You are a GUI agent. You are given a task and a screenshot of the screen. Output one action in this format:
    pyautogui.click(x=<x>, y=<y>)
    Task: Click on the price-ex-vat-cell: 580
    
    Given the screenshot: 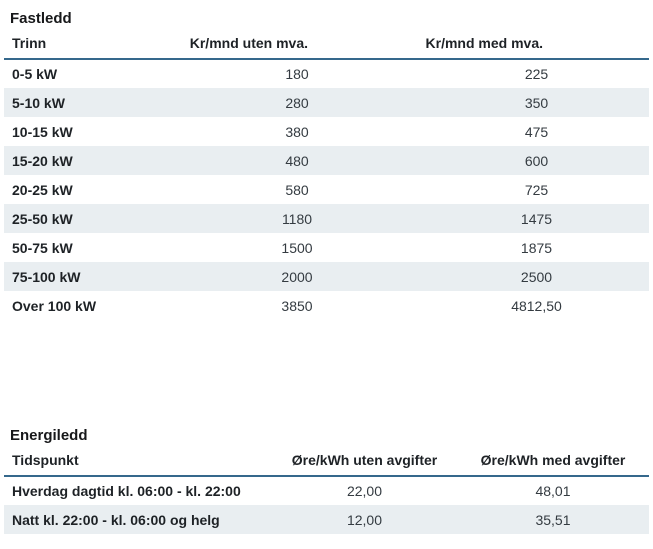 What is the action you would take?
    pyautogui.click(x=297, y=189)
    